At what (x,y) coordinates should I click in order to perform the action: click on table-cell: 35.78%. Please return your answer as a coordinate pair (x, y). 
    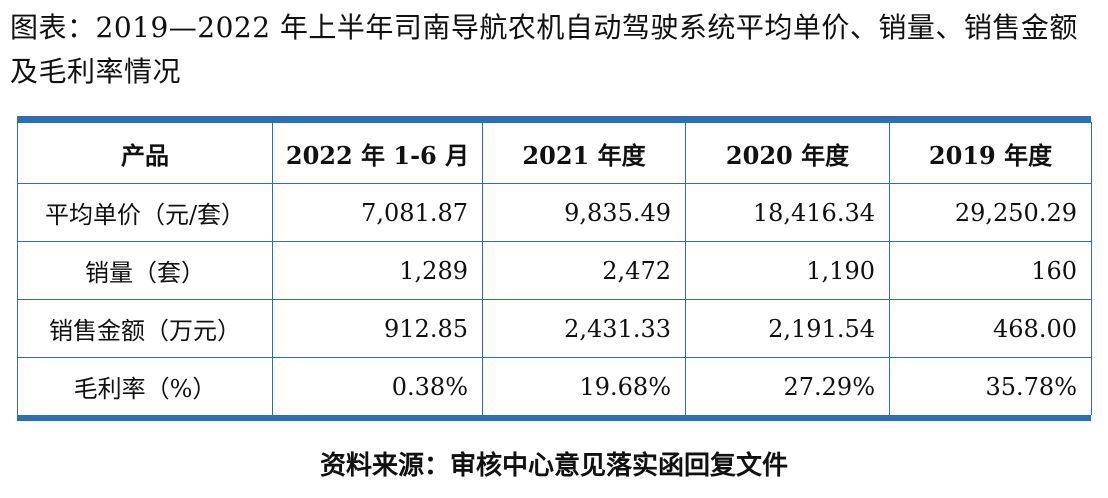
    Looking at the image, I should click on (990, 386).